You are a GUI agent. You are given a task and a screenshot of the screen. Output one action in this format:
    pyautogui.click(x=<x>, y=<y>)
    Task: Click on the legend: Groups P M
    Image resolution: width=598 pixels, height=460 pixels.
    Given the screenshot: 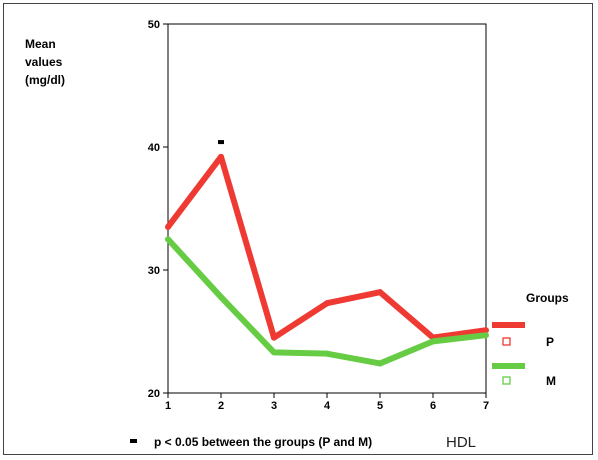 What is the action you would take?
    pyautogui.click(x=530, y=339)
    